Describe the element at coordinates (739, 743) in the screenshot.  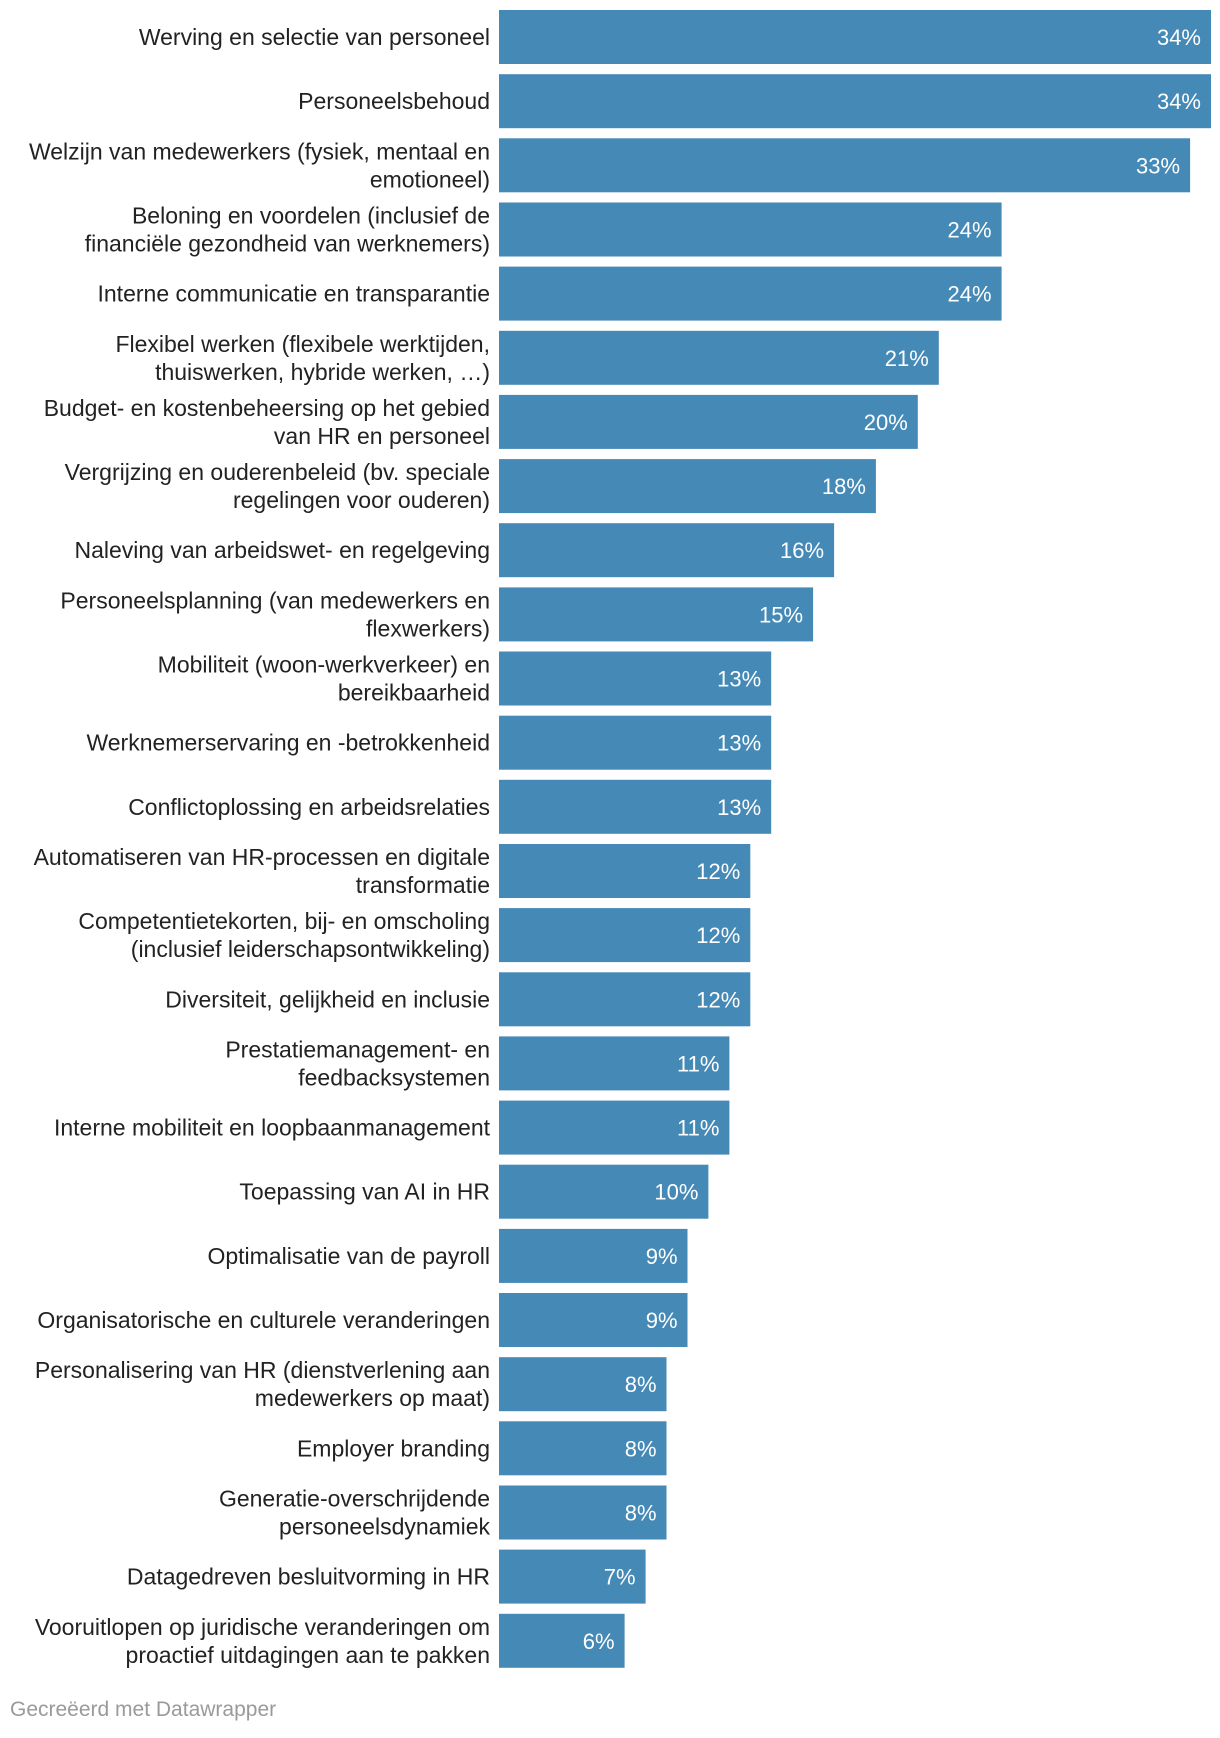
I see `value-label-12: 13%` at that location.